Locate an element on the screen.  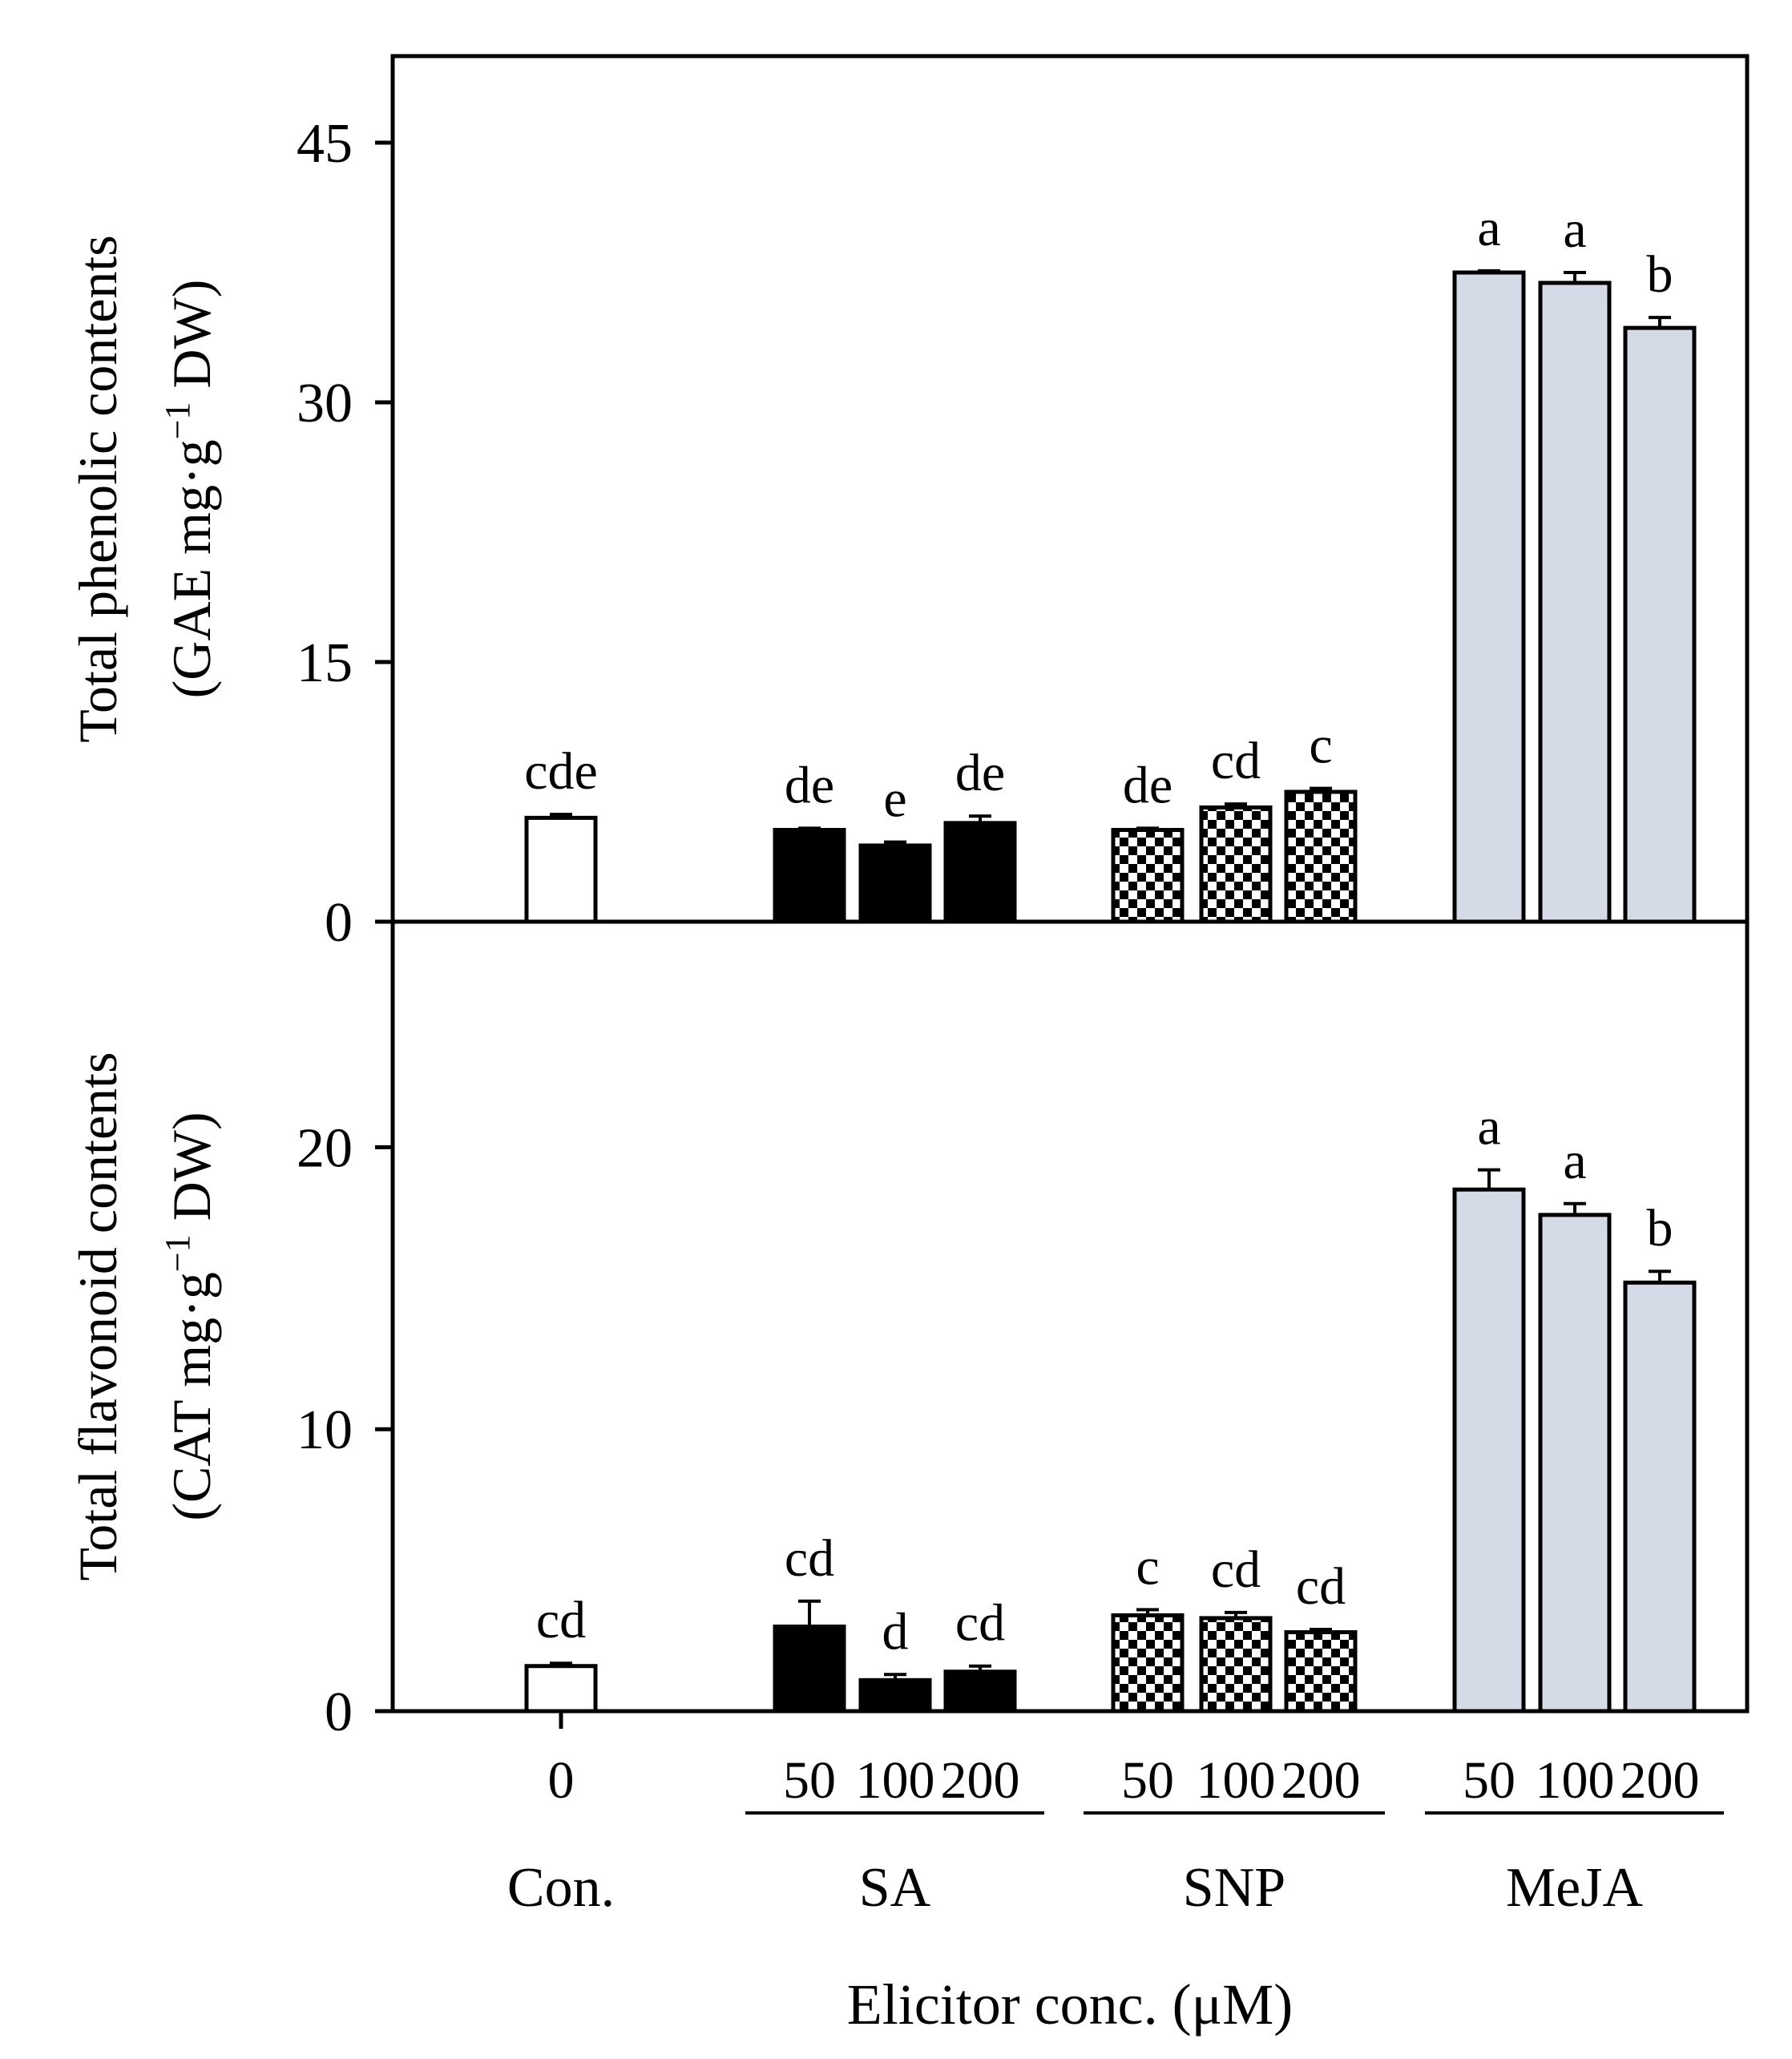
significance-letter: d is located at coordinates (896, 1631).